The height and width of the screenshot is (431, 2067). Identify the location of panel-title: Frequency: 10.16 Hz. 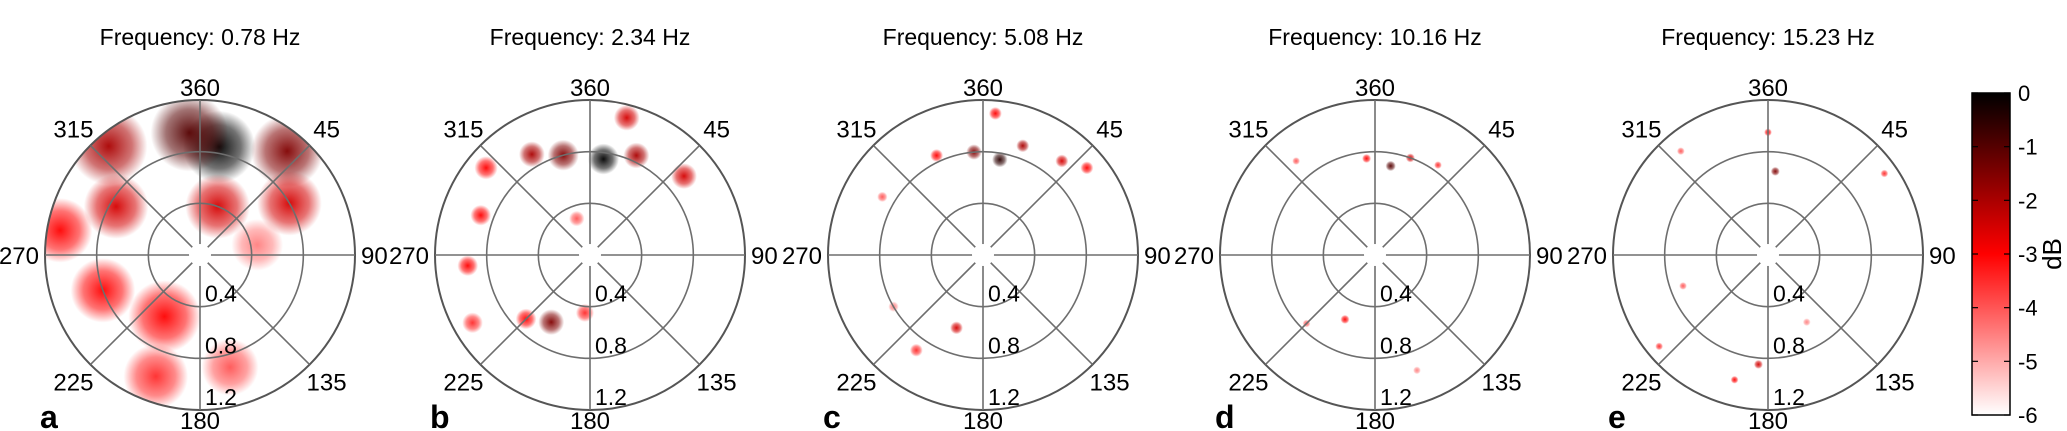
(1375, 37).